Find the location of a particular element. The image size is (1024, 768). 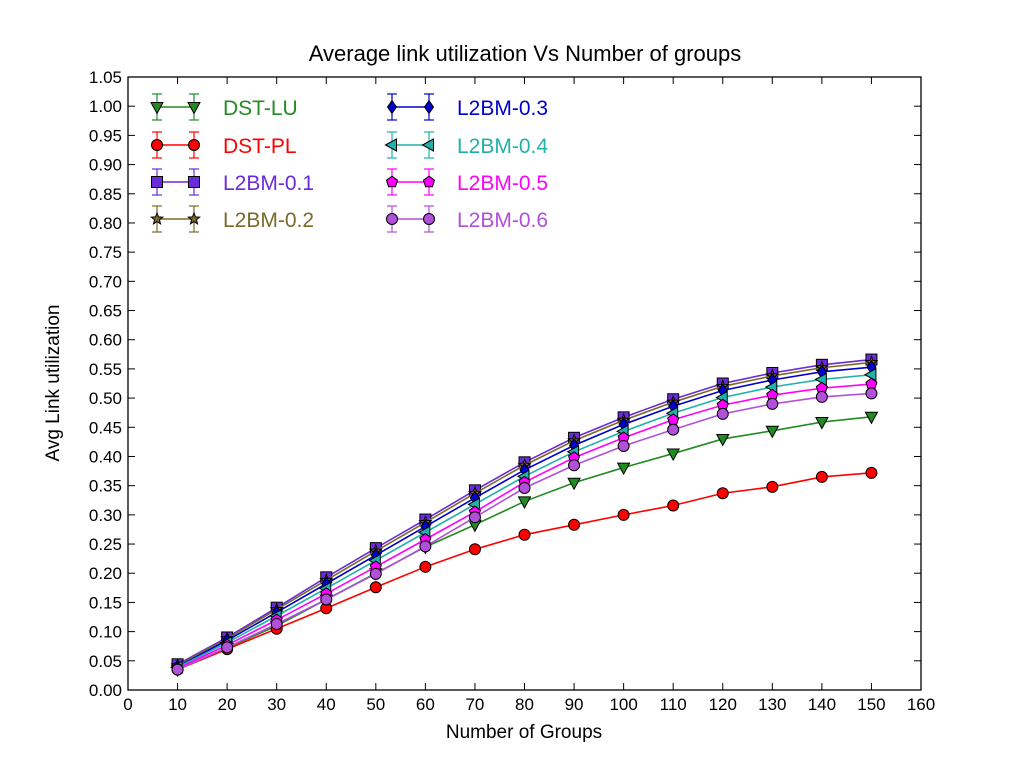

y-tick-label: 0.45 is located at coordinates (105, 427).